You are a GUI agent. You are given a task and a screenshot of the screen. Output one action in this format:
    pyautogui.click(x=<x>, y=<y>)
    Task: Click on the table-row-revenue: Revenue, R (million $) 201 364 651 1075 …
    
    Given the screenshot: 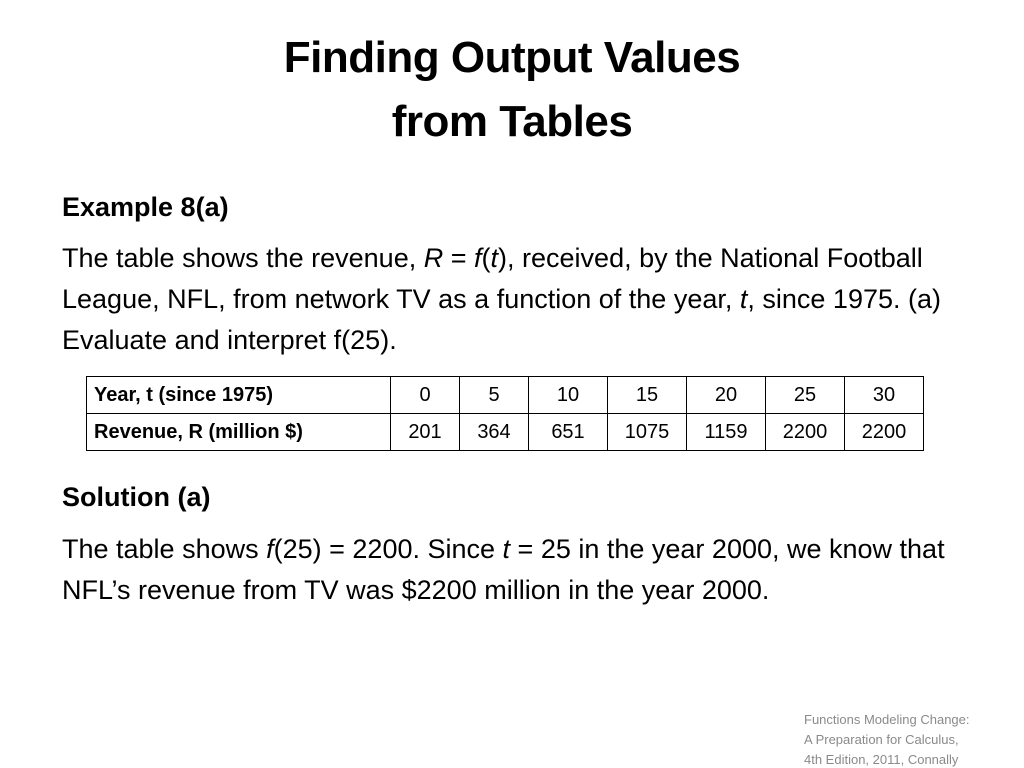 What is the action you would take?
    pyautogui.click(x=505, y=432)
    